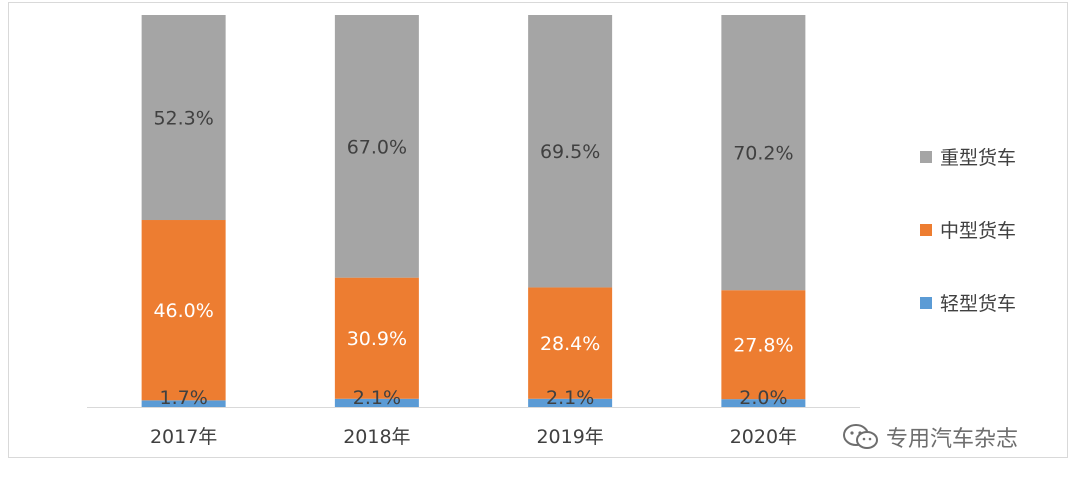 The image size is (1080, 484). I want to click on x-tick-label: 2019年, so click(569, 437).